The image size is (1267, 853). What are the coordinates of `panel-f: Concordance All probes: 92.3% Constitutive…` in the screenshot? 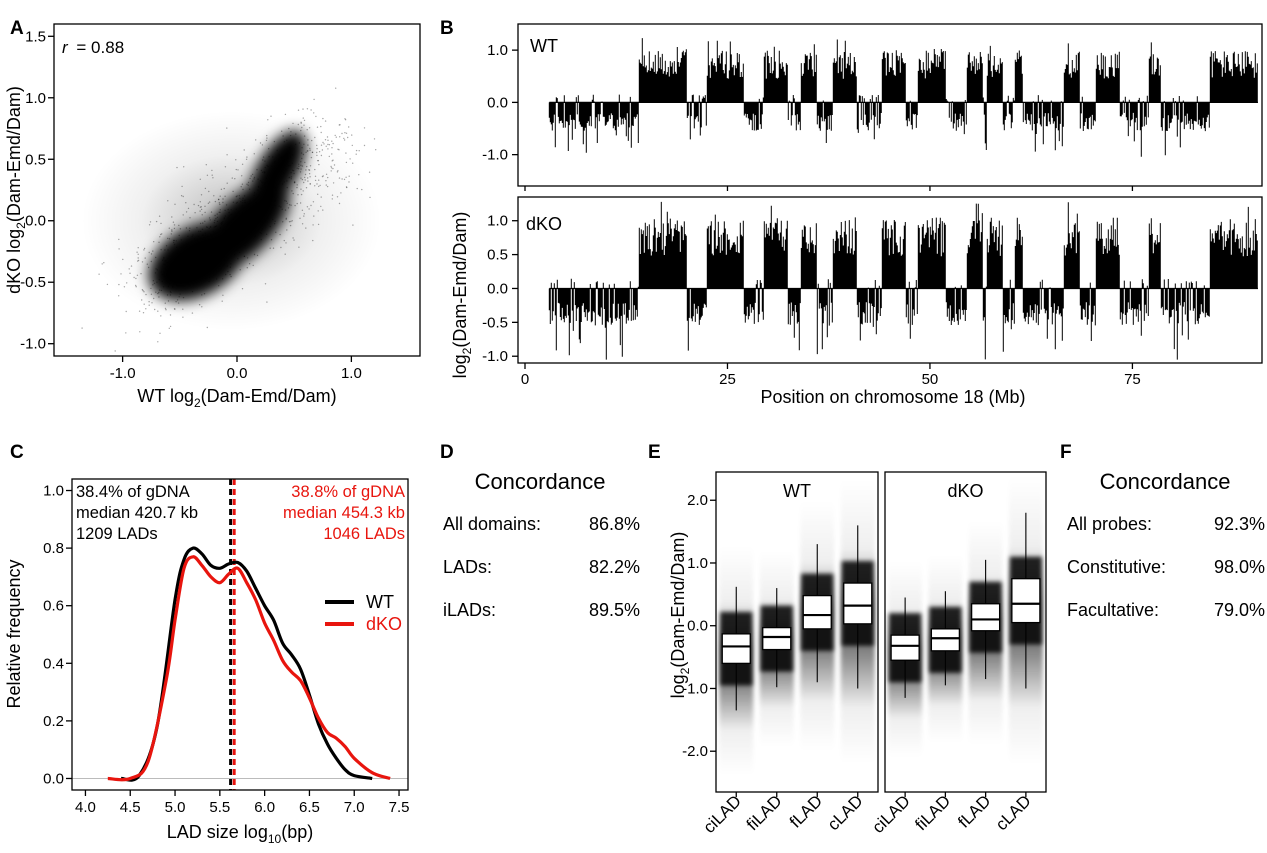 It's located at (1166, 544).